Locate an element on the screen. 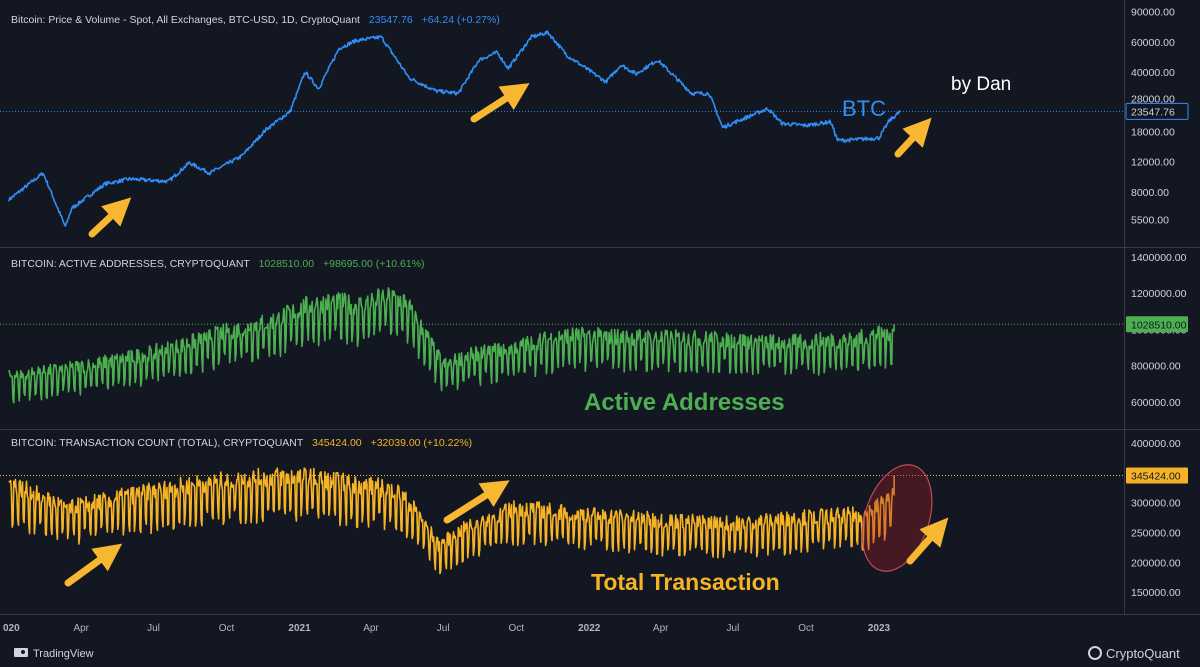 The image size is (1200, 667). active-legend-title: BITCOIN: ACTIVE ADDRESSES, CRYPTOQUANT is located at coordinates (130, 264).